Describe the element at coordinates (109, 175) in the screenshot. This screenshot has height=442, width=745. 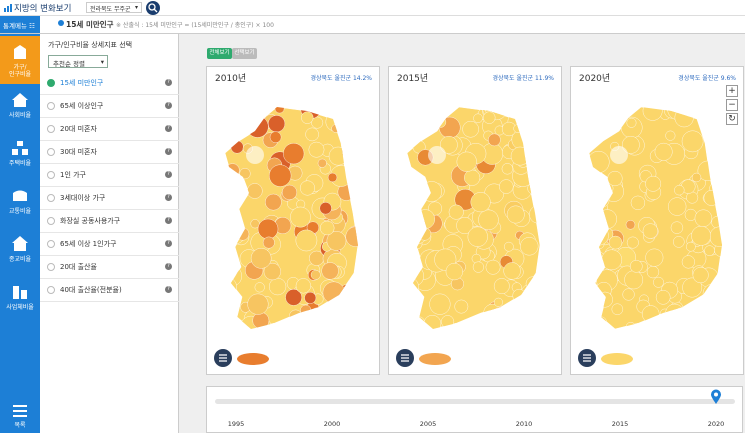
I see `indicator-item: 1인 가구?` at that location.